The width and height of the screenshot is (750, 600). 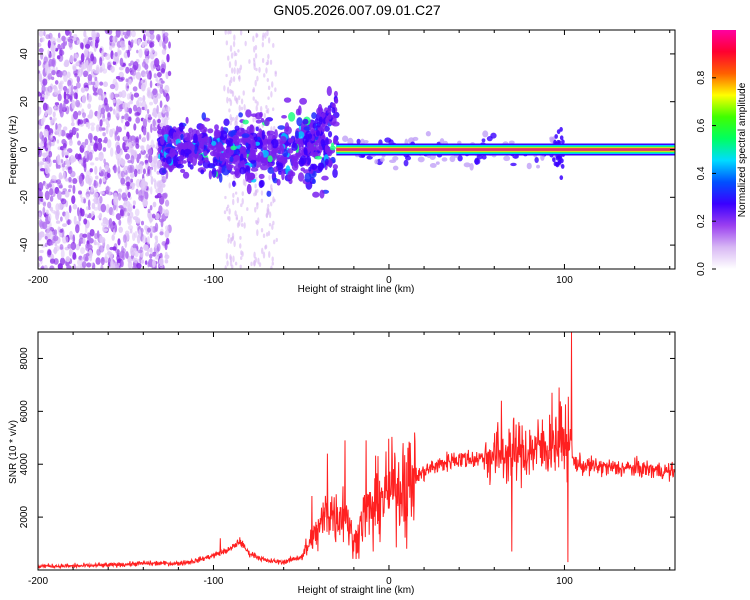 I want to click on y-tick-label: 8000, so click(x=24, y=358).